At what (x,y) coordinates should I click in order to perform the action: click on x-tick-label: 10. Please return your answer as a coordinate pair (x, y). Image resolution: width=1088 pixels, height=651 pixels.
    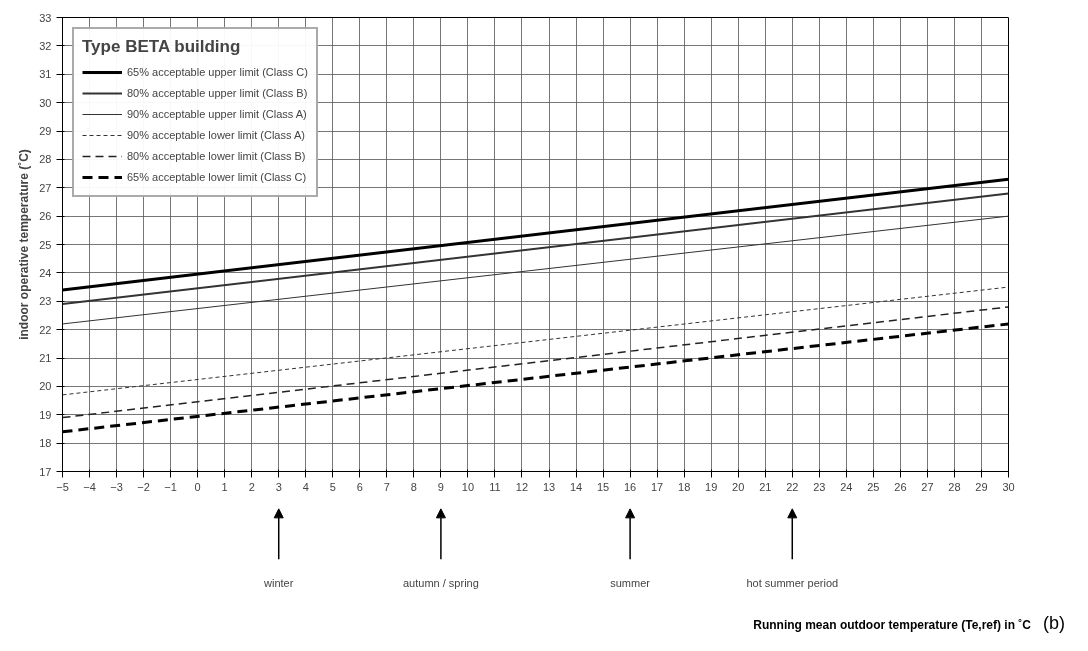
    Looking at the image, I should click on (468, 486).